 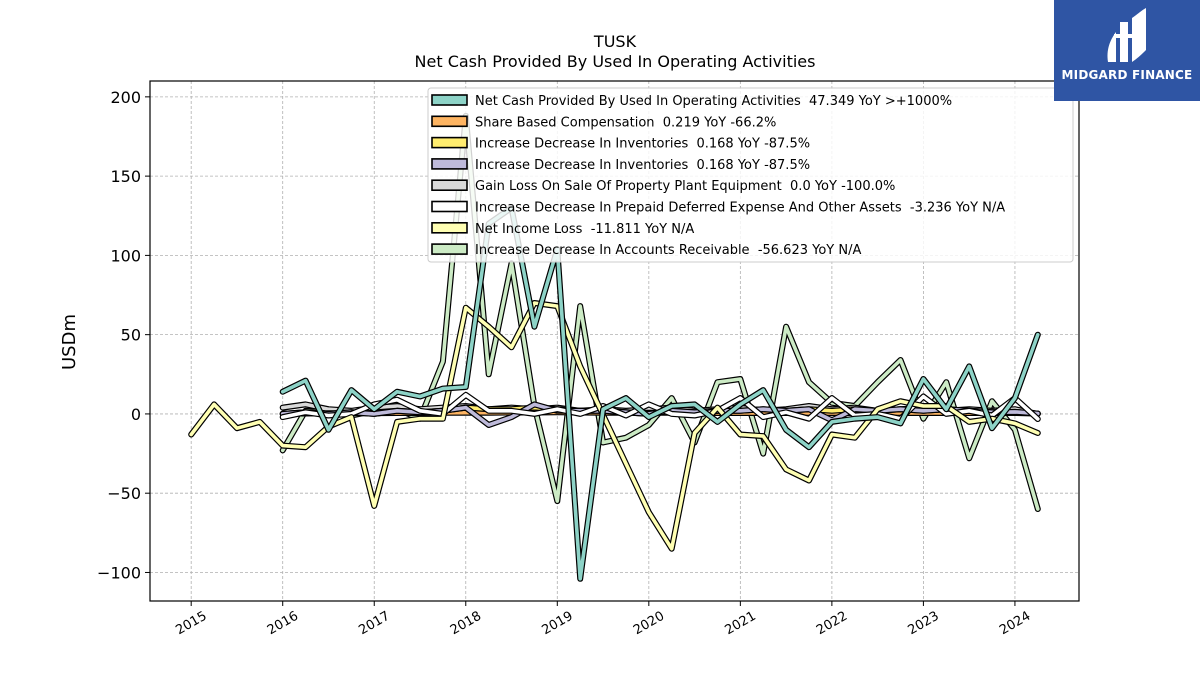 What do you see at coordinates (615, 41) in the screenshot?
I see `chart-title: TUSK` at bounding box center [615, 41].